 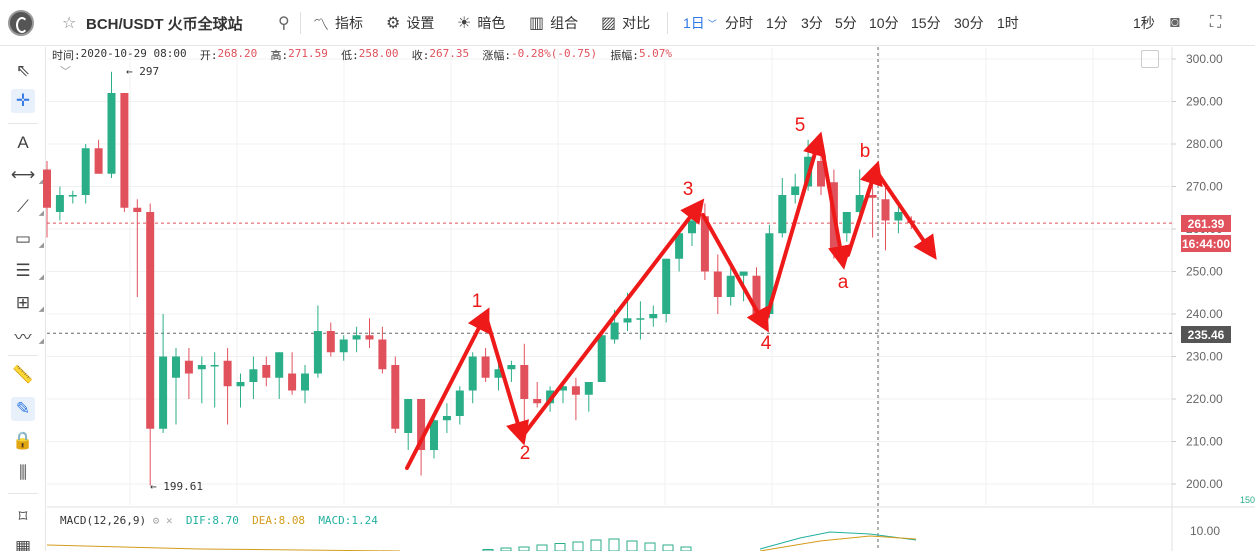 I want to click on candles-visibility-icon: ⫼, so click(x=23, y=472).